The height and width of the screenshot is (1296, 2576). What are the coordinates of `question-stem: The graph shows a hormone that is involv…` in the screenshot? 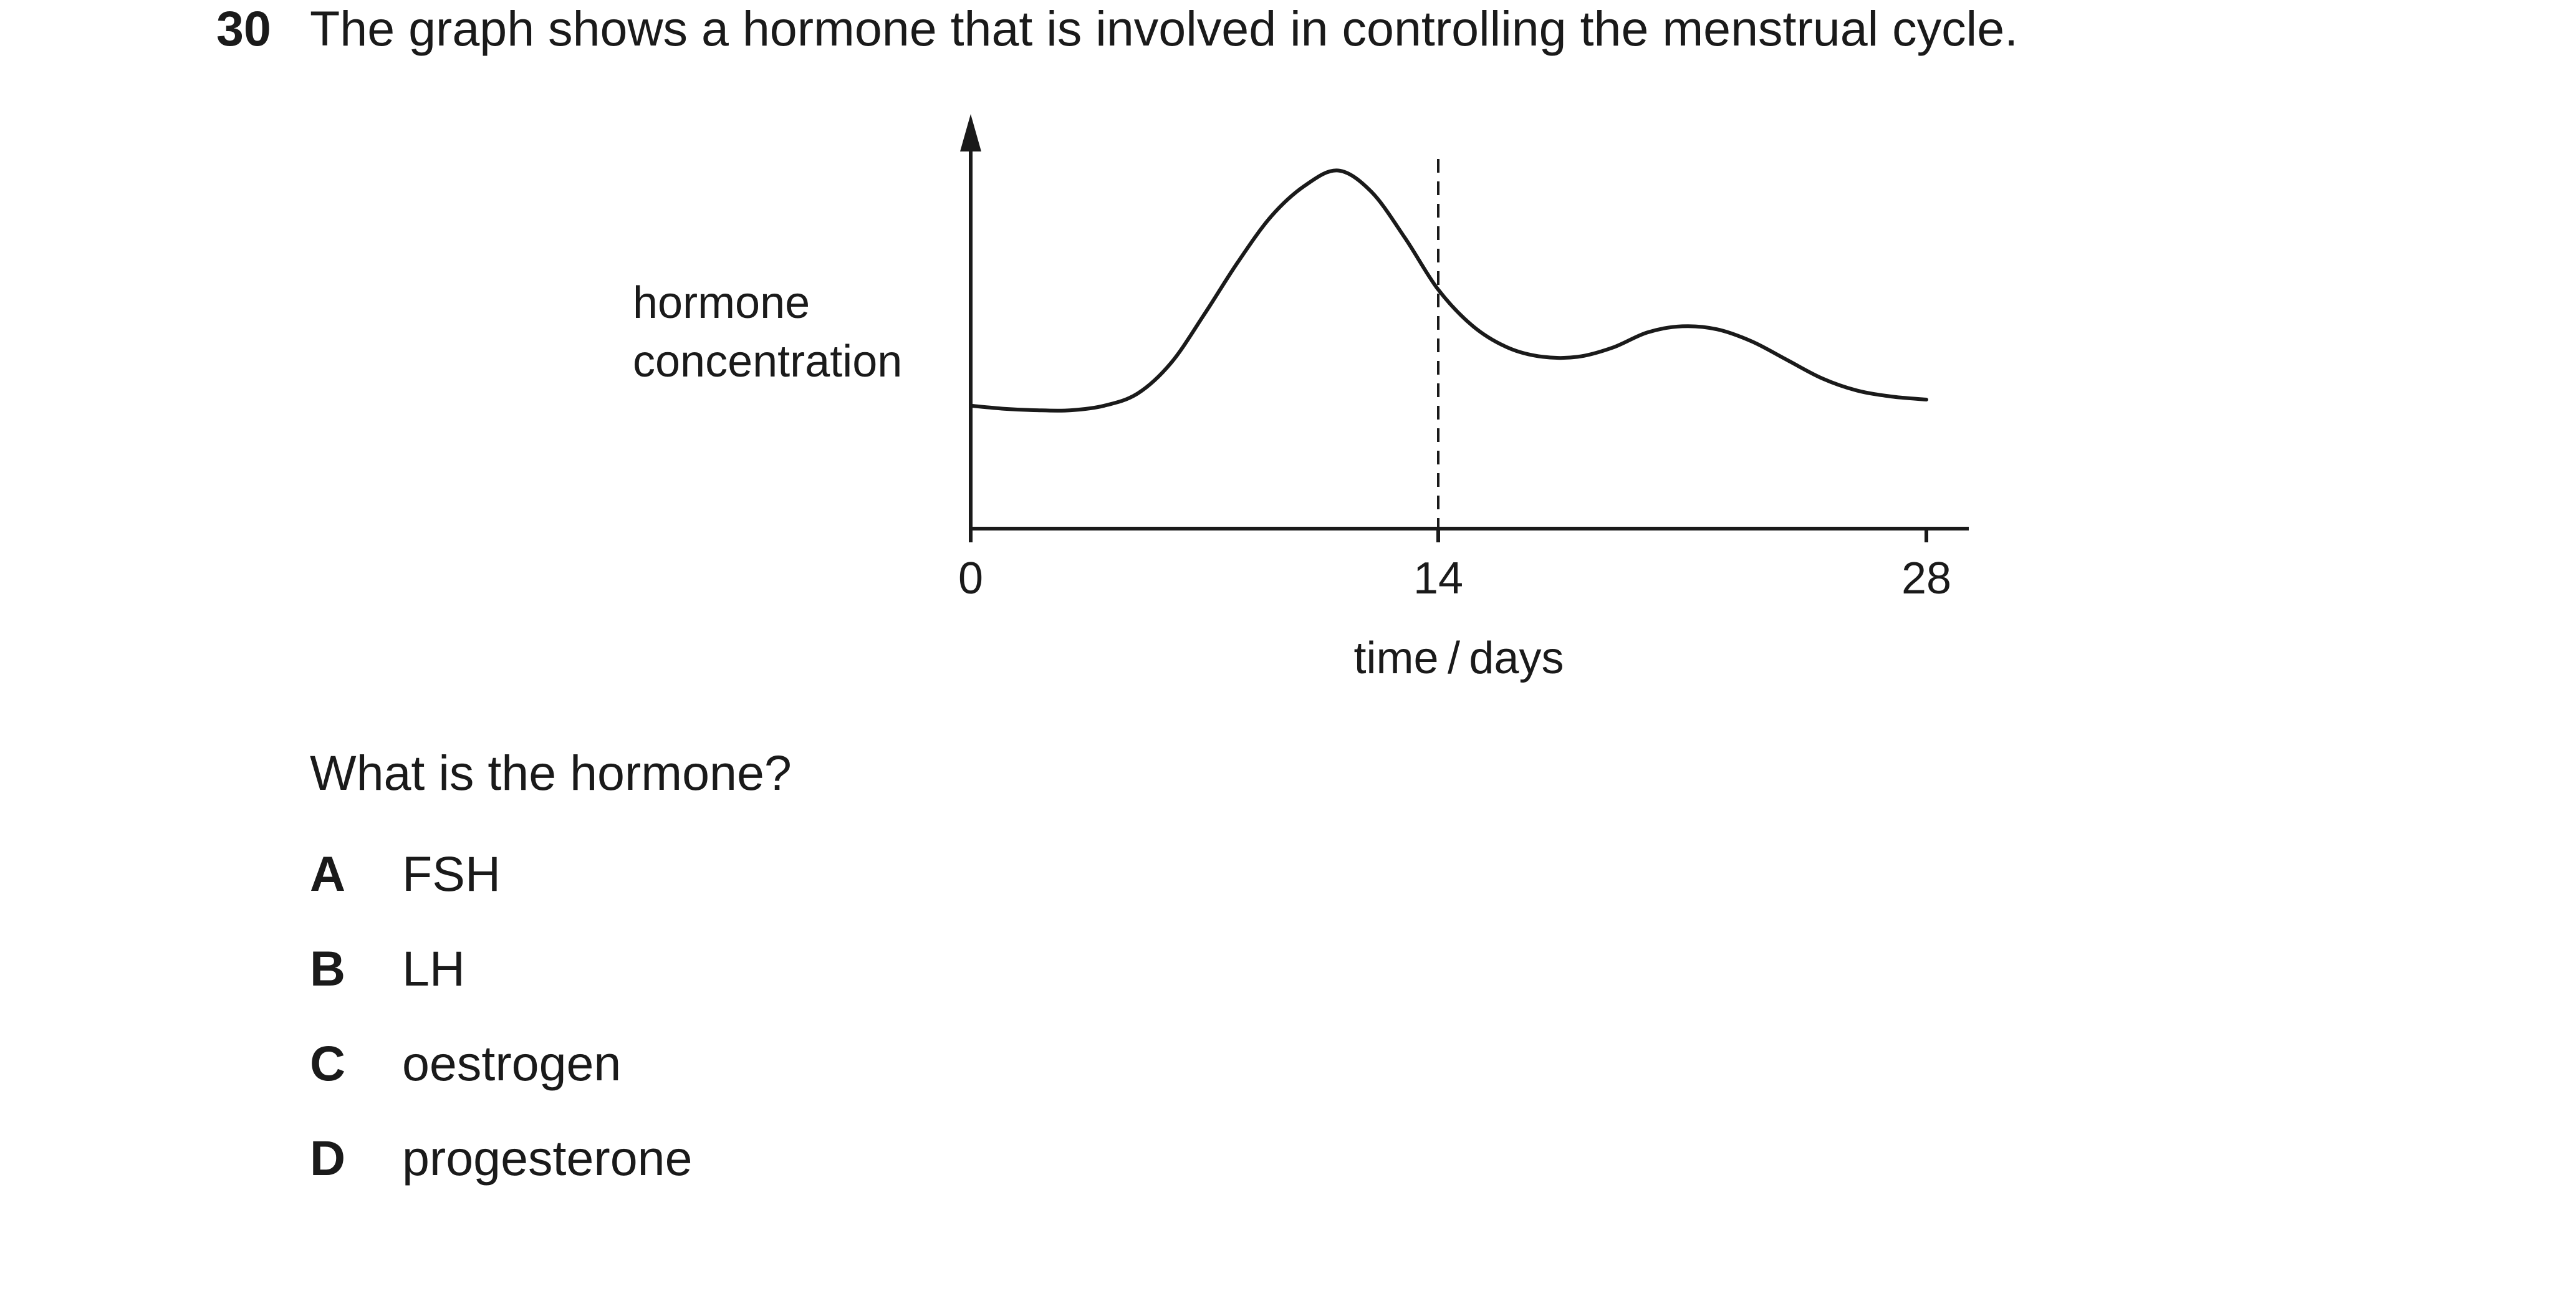 It's located at (1164, 28).